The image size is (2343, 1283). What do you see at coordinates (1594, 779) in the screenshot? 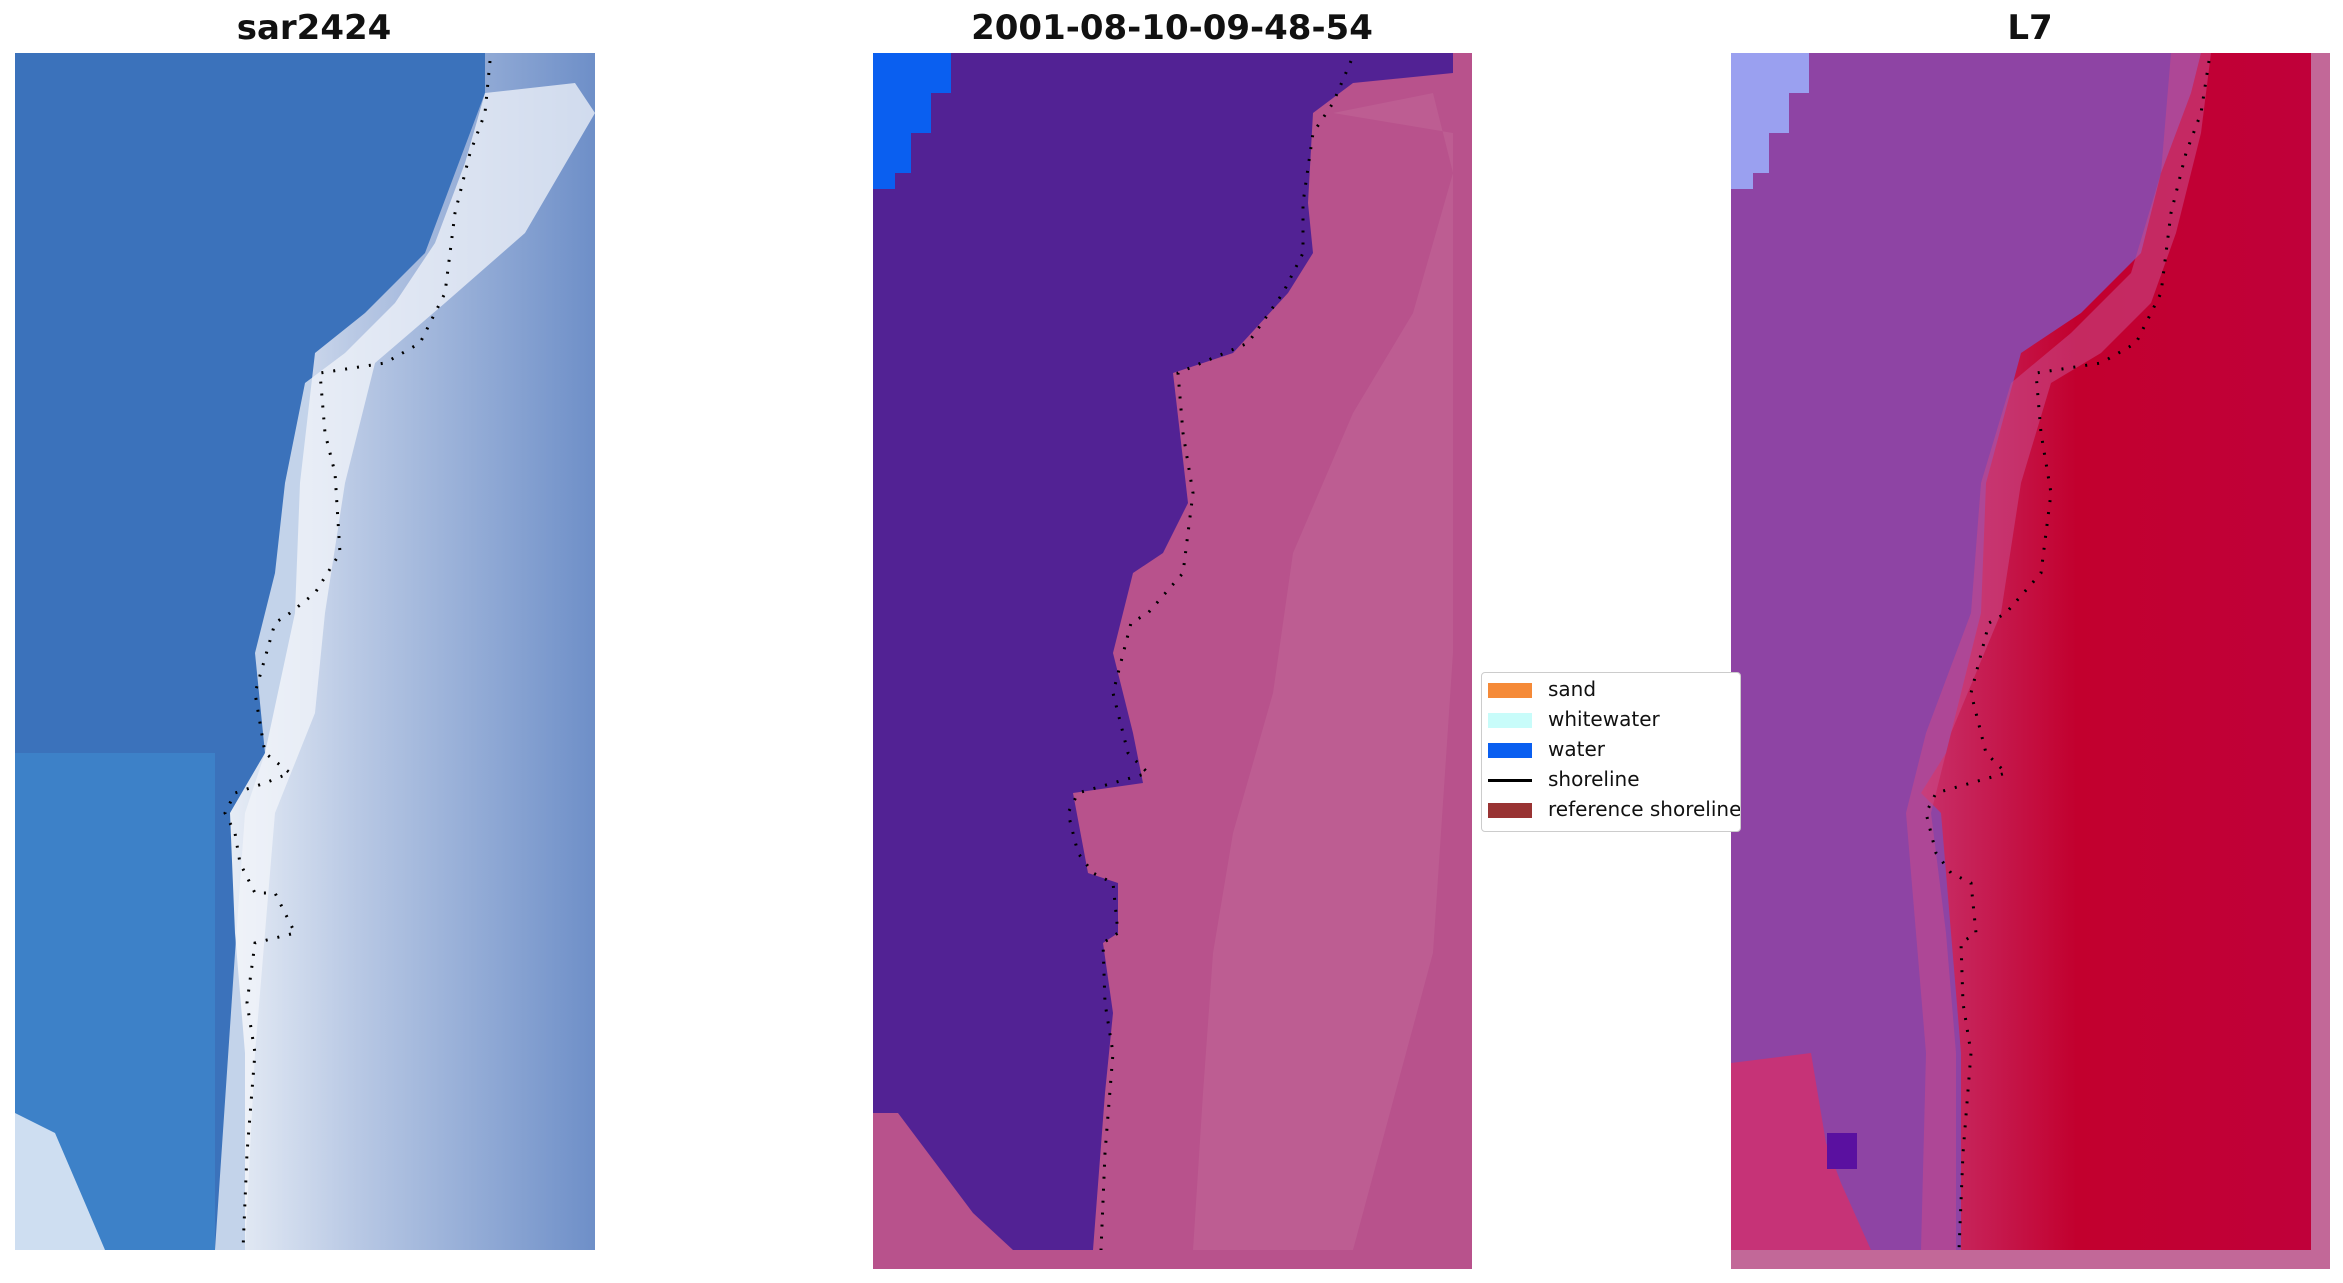
I see `legend-label-shoreline: shoreline` at bounding box center [1594, 779].